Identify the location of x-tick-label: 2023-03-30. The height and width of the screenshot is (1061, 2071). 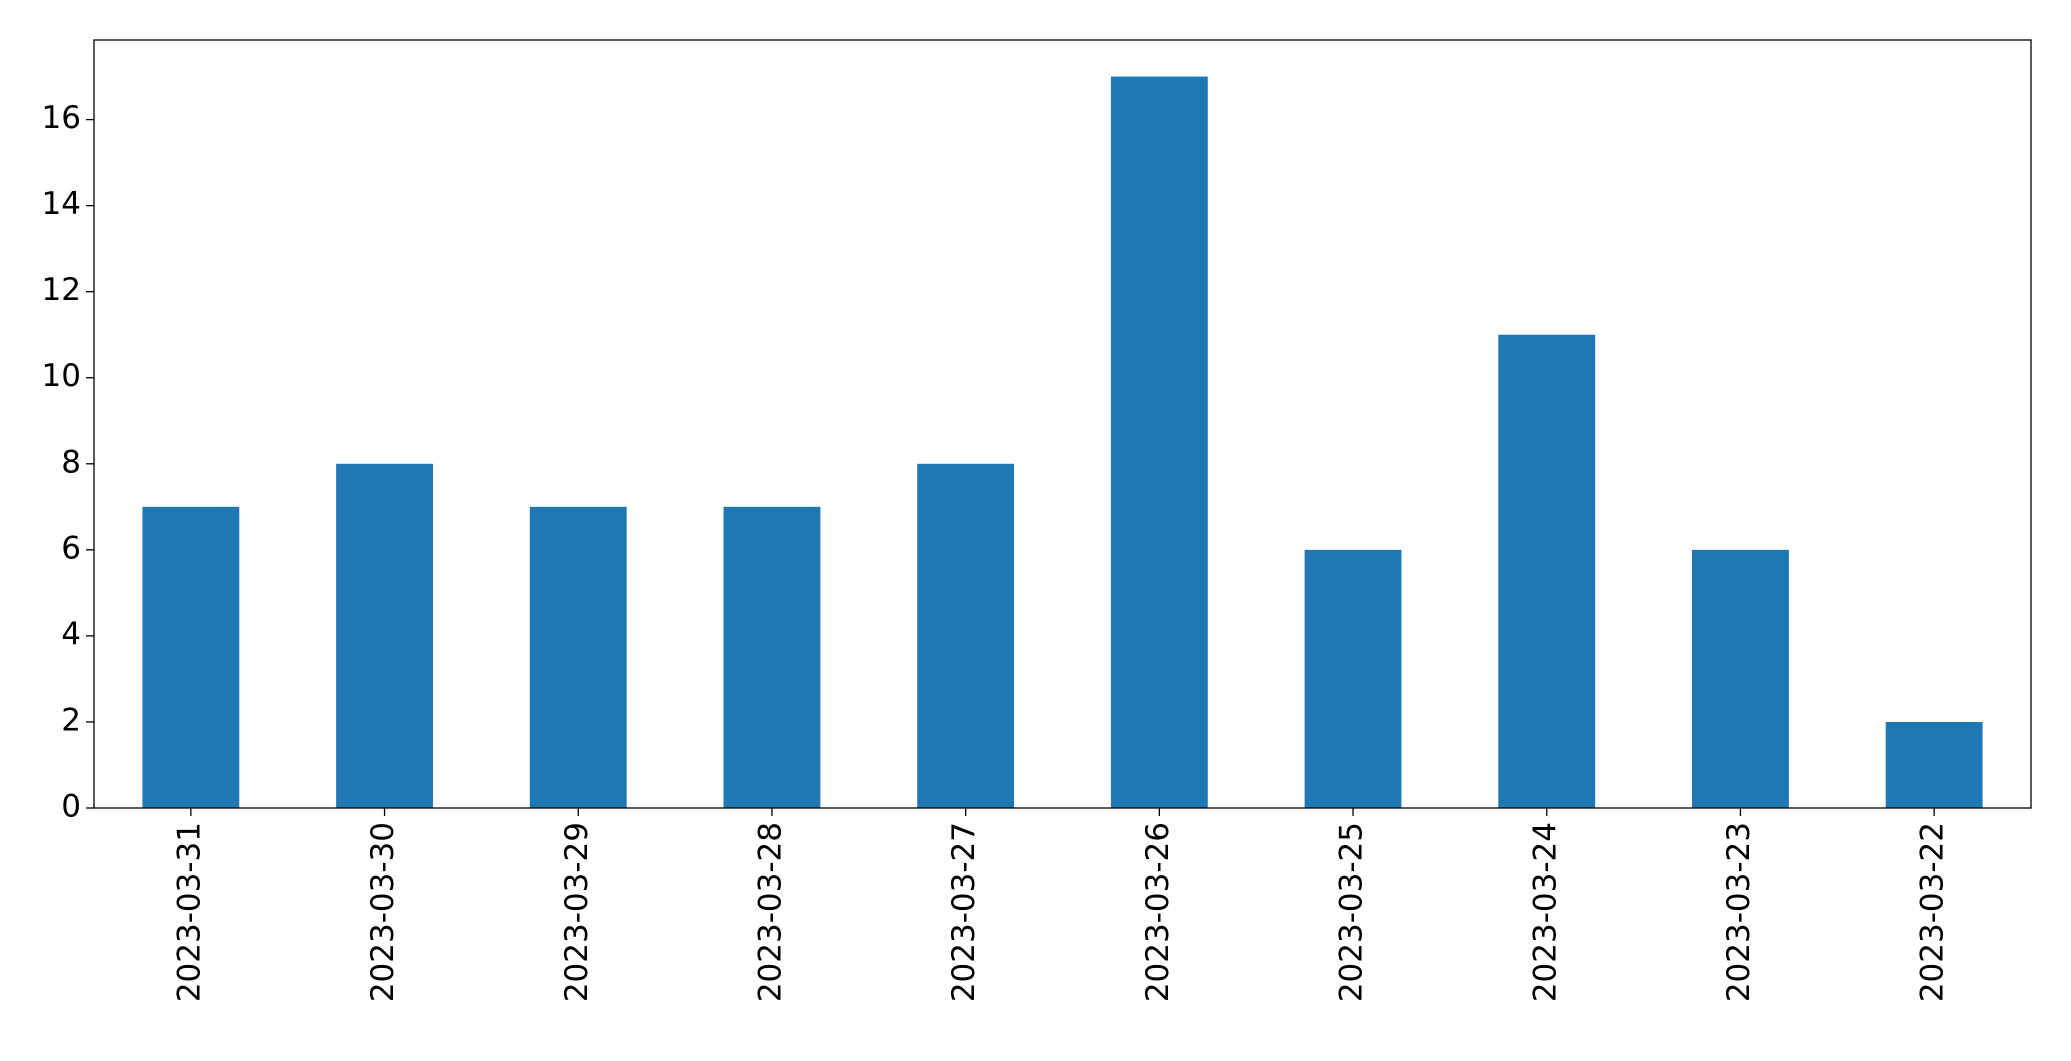
(383, 912).